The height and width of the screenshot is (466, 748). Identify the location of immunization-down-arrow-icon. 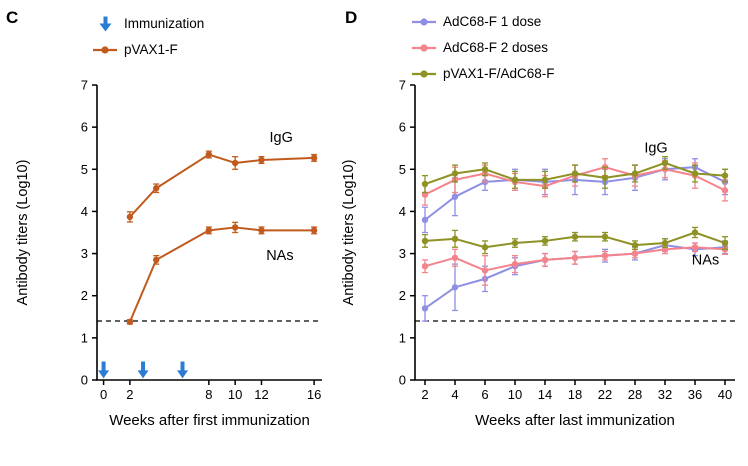
(105, 24).